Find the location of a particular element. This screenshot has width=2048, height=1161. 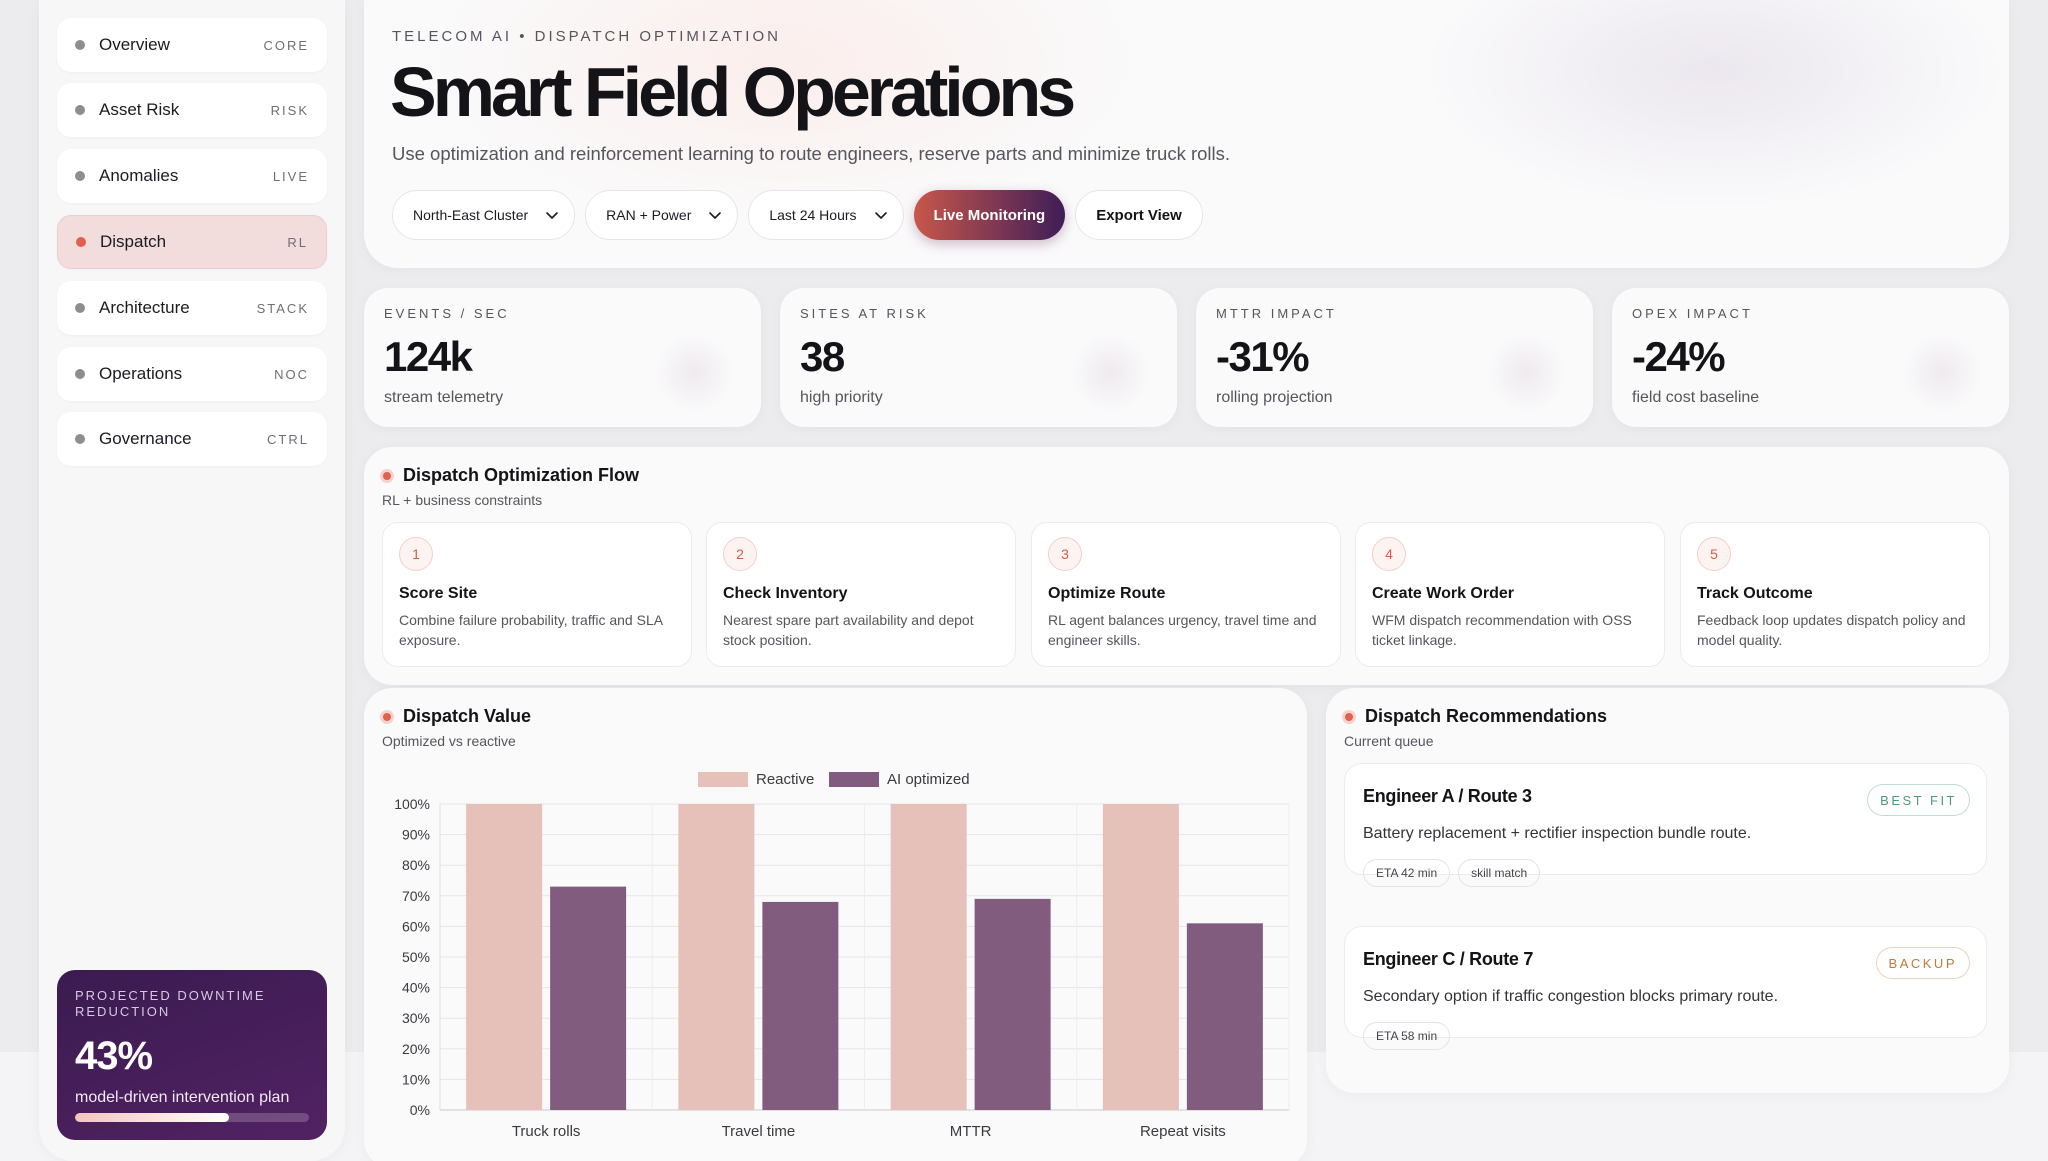

sidebar-item-operations: Operations NOC is located at coordinates (192, 374).